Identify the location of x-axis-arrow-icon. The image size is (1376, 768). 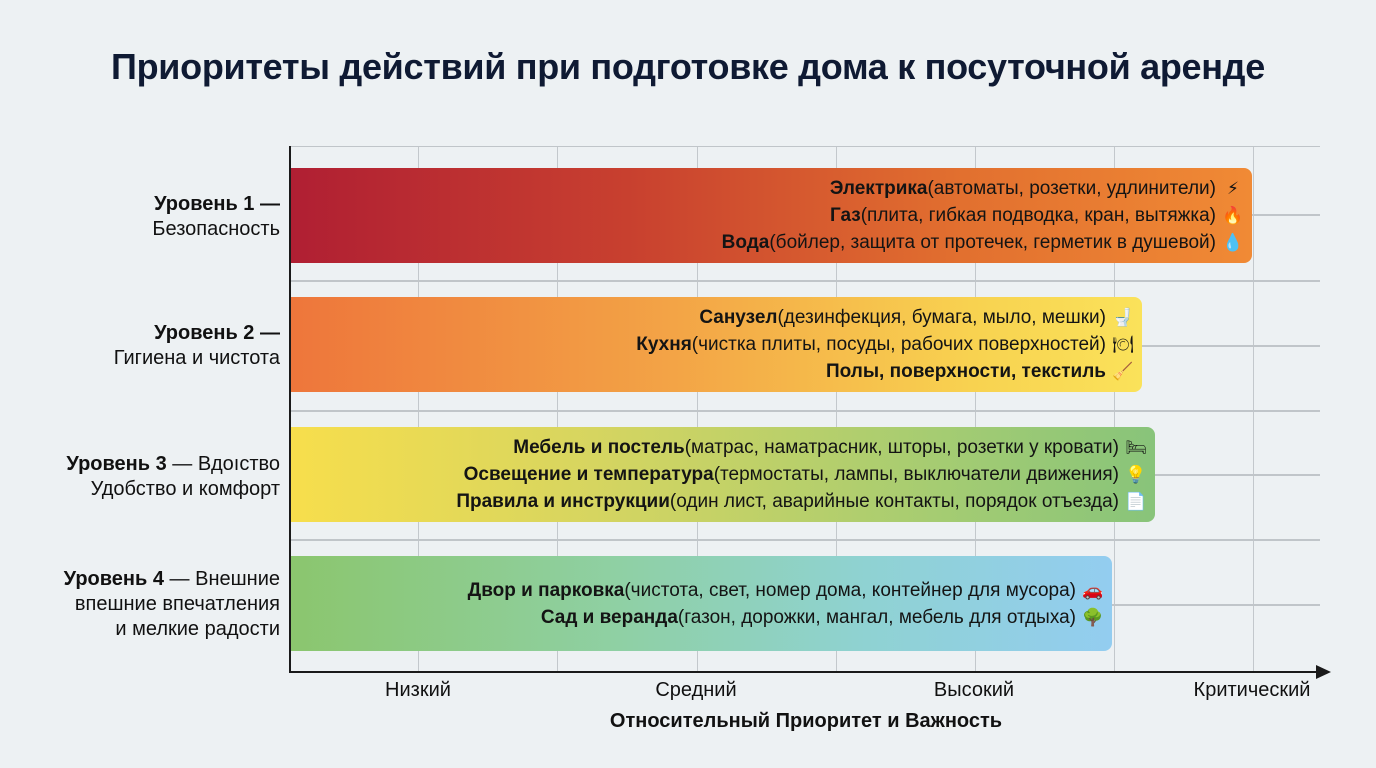
(1323, 672).